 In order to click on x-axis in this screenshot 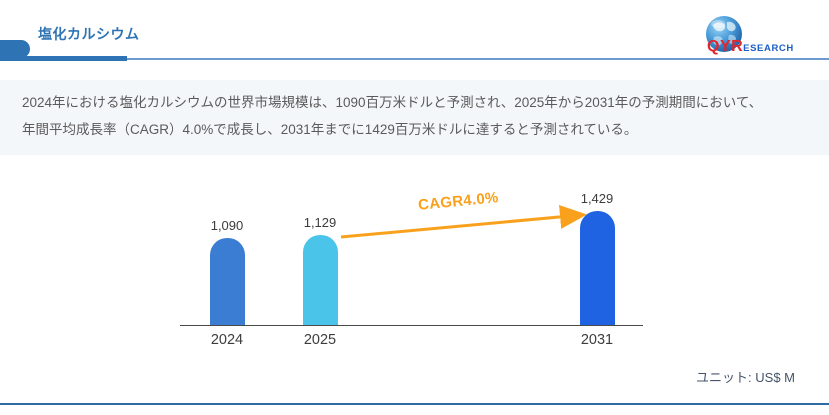, I will do `click(411, 325)`.